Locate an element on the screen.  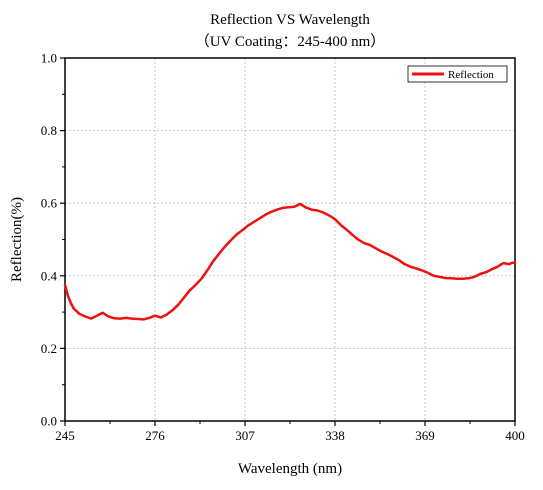
y-axis-label: Reflection(%) is located at coordinates (17, 239).